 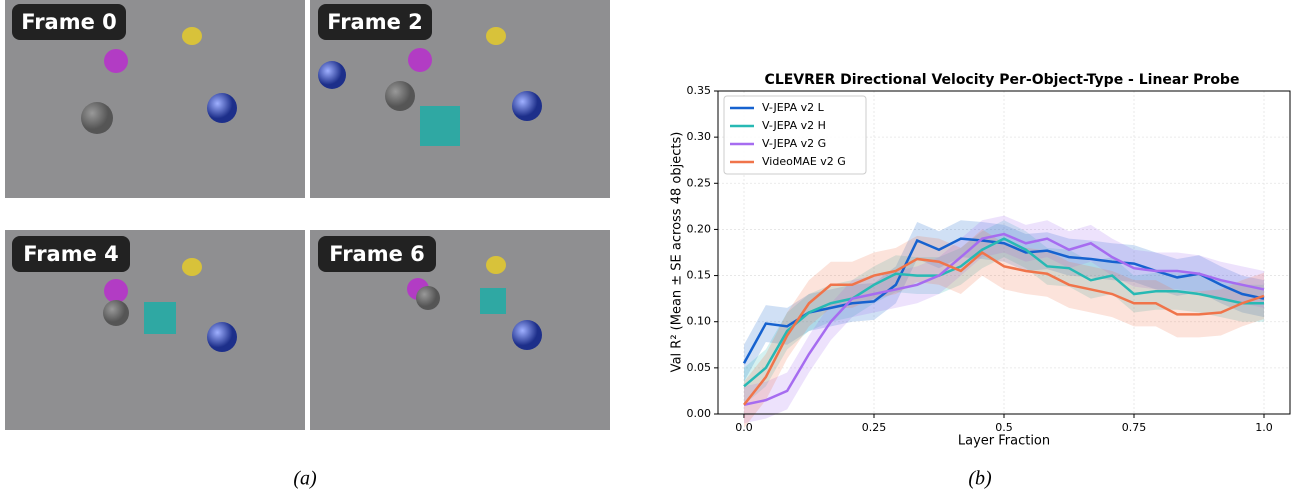 I want to click on caption: (a), so click(x=305, y=479).